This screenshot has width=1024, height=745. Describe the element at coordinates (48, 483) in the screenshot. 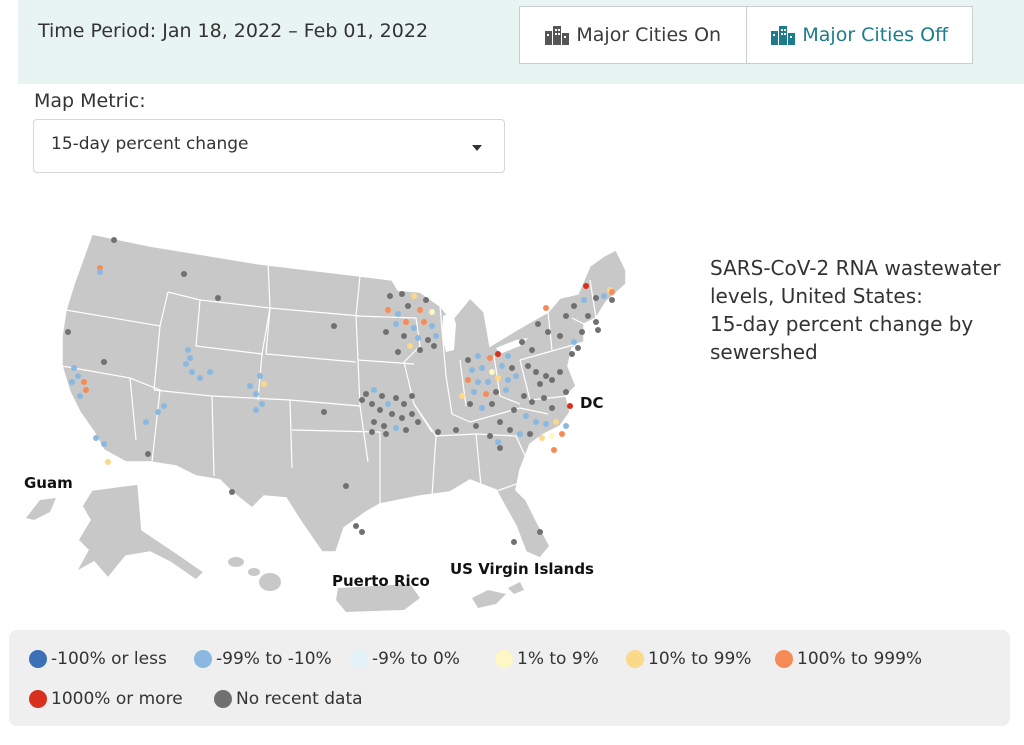

I see `territory-label-guam: Guam` at that location.